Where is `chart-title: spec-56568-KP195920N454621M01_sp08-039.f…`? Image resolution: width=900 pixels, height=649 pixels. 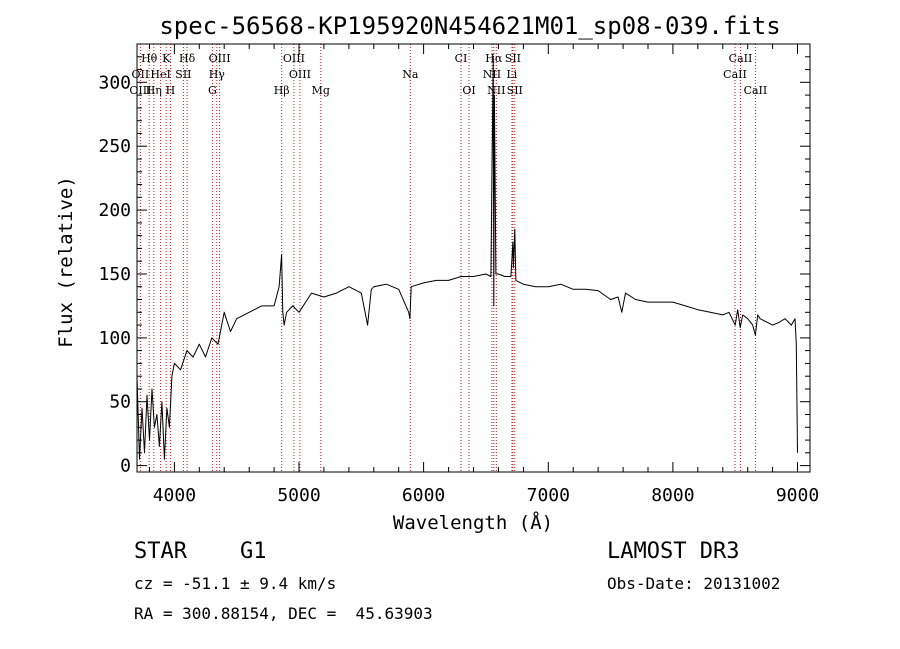 chart-title: spec-56568-KP195920N454621M01_sp08-039.f… is located at coordinates (469, 26).